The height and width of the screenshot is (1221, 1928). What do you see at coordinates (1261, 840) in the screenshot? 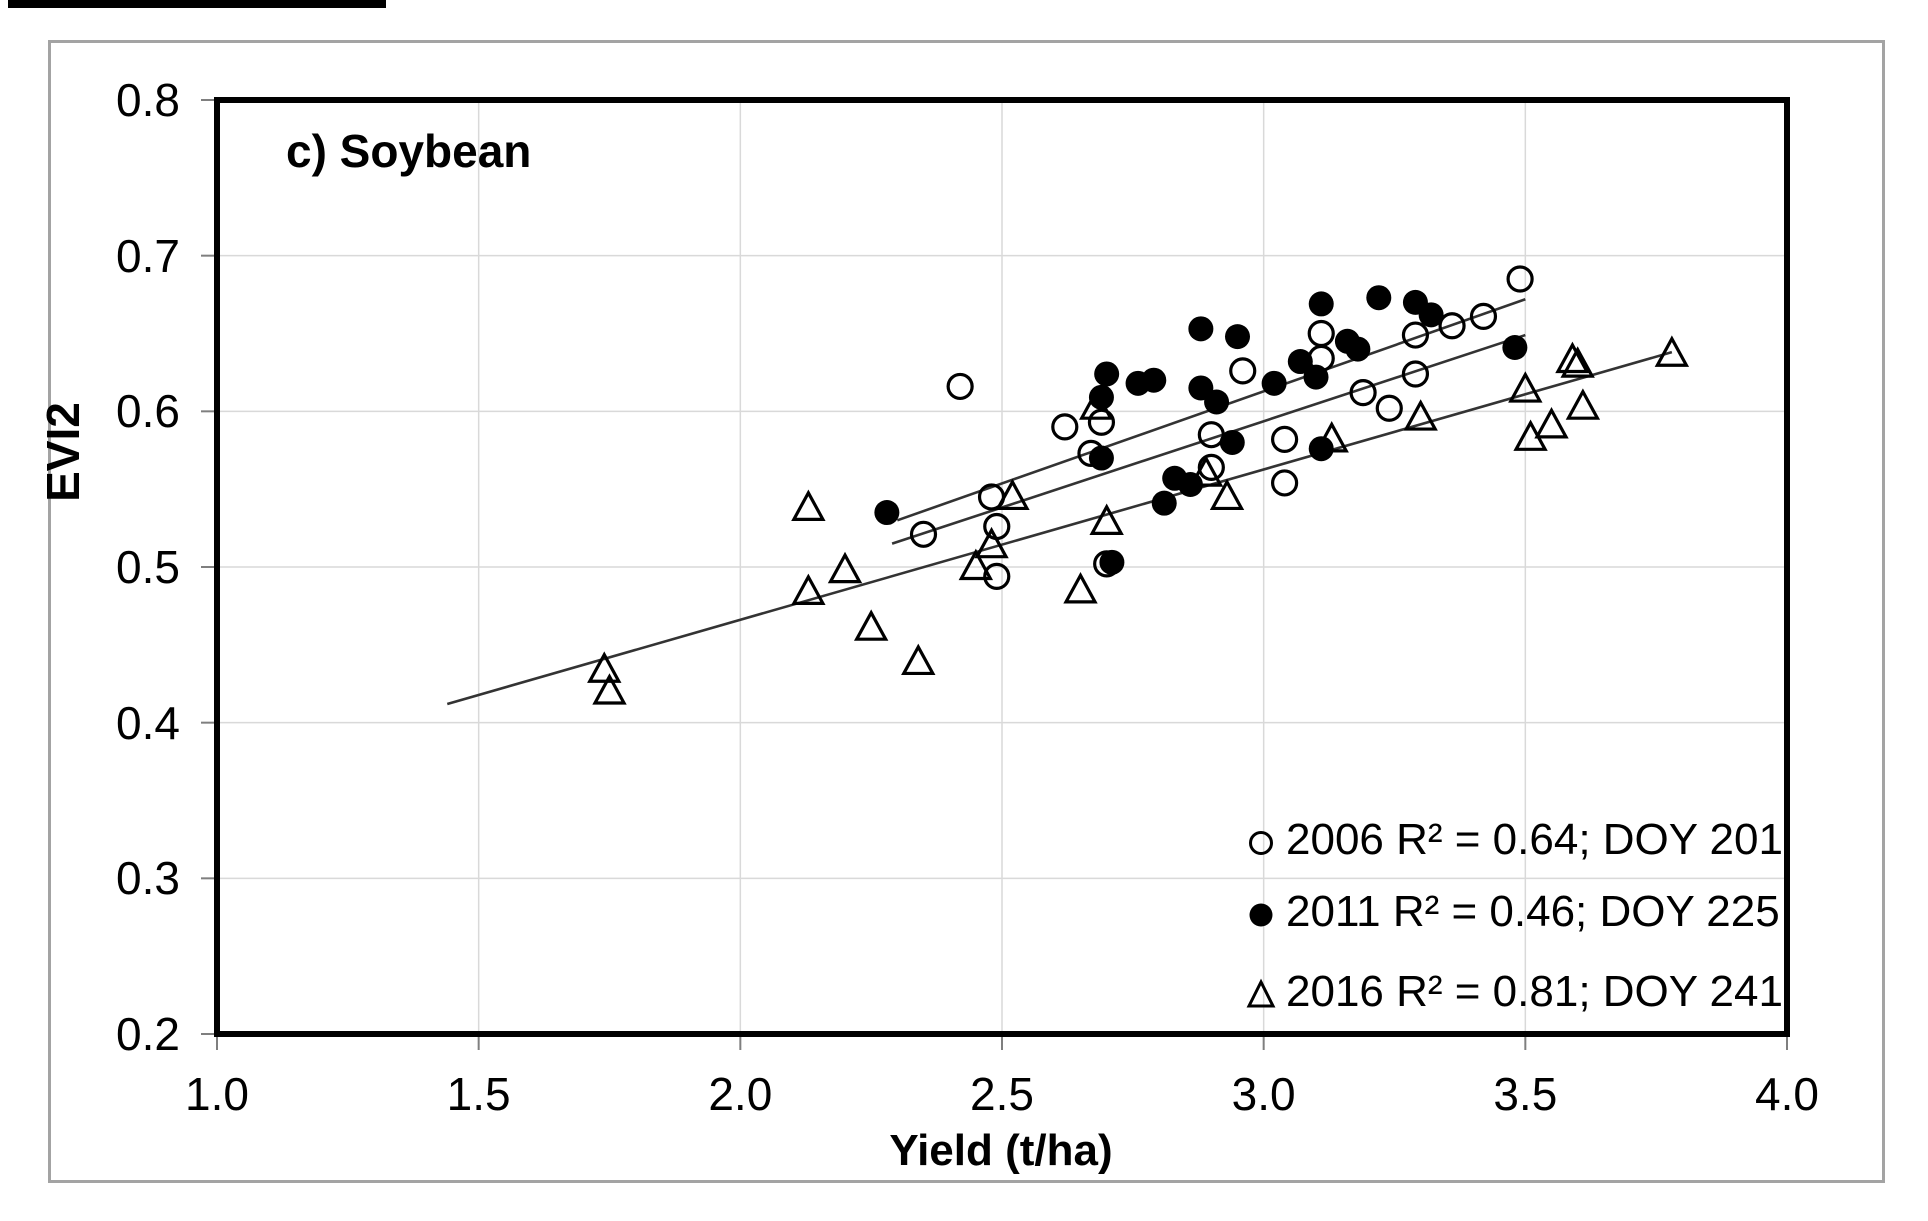
I see `legend-open-circle-icon` at bounding box center [1261, 840].